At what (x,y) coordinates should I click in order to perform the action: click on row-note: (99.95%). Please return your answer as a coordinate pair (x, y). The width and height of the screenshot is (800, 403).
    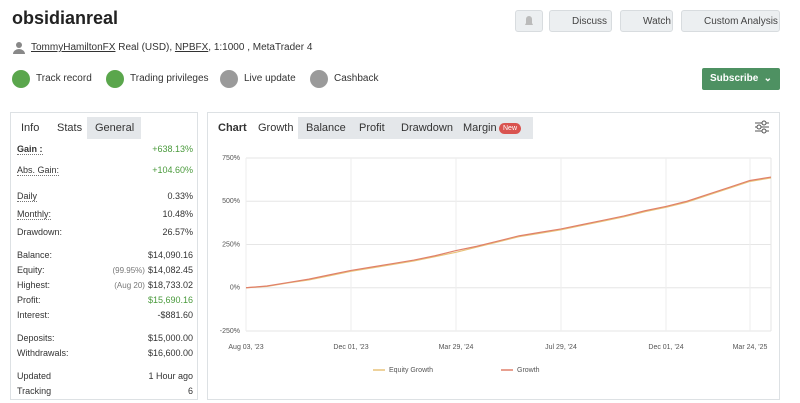
    Looking at the image, I should click on (128, 270).